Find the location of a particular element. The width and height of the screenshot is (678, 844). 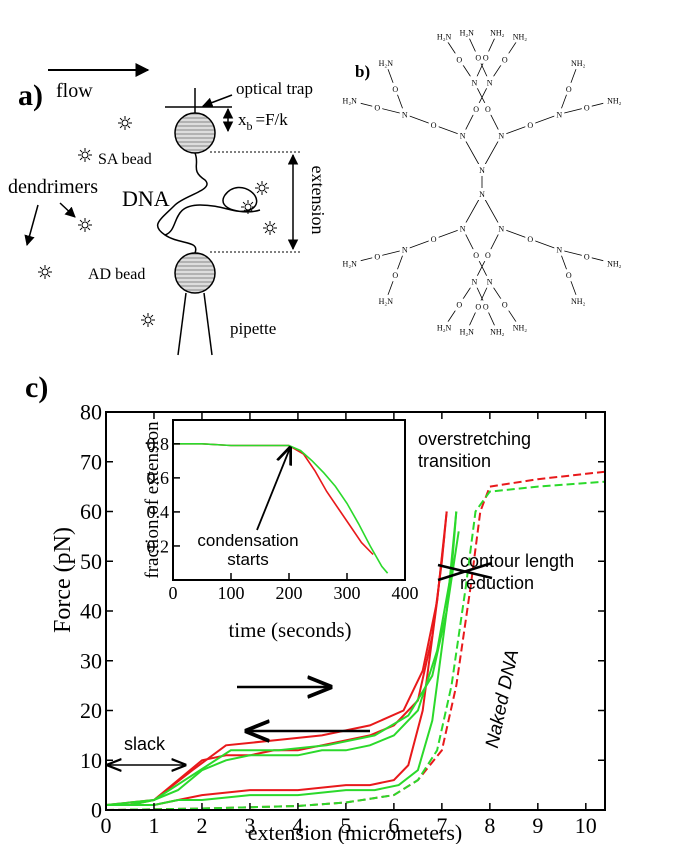

panel-label: b) is located at coordinates (362, 71).